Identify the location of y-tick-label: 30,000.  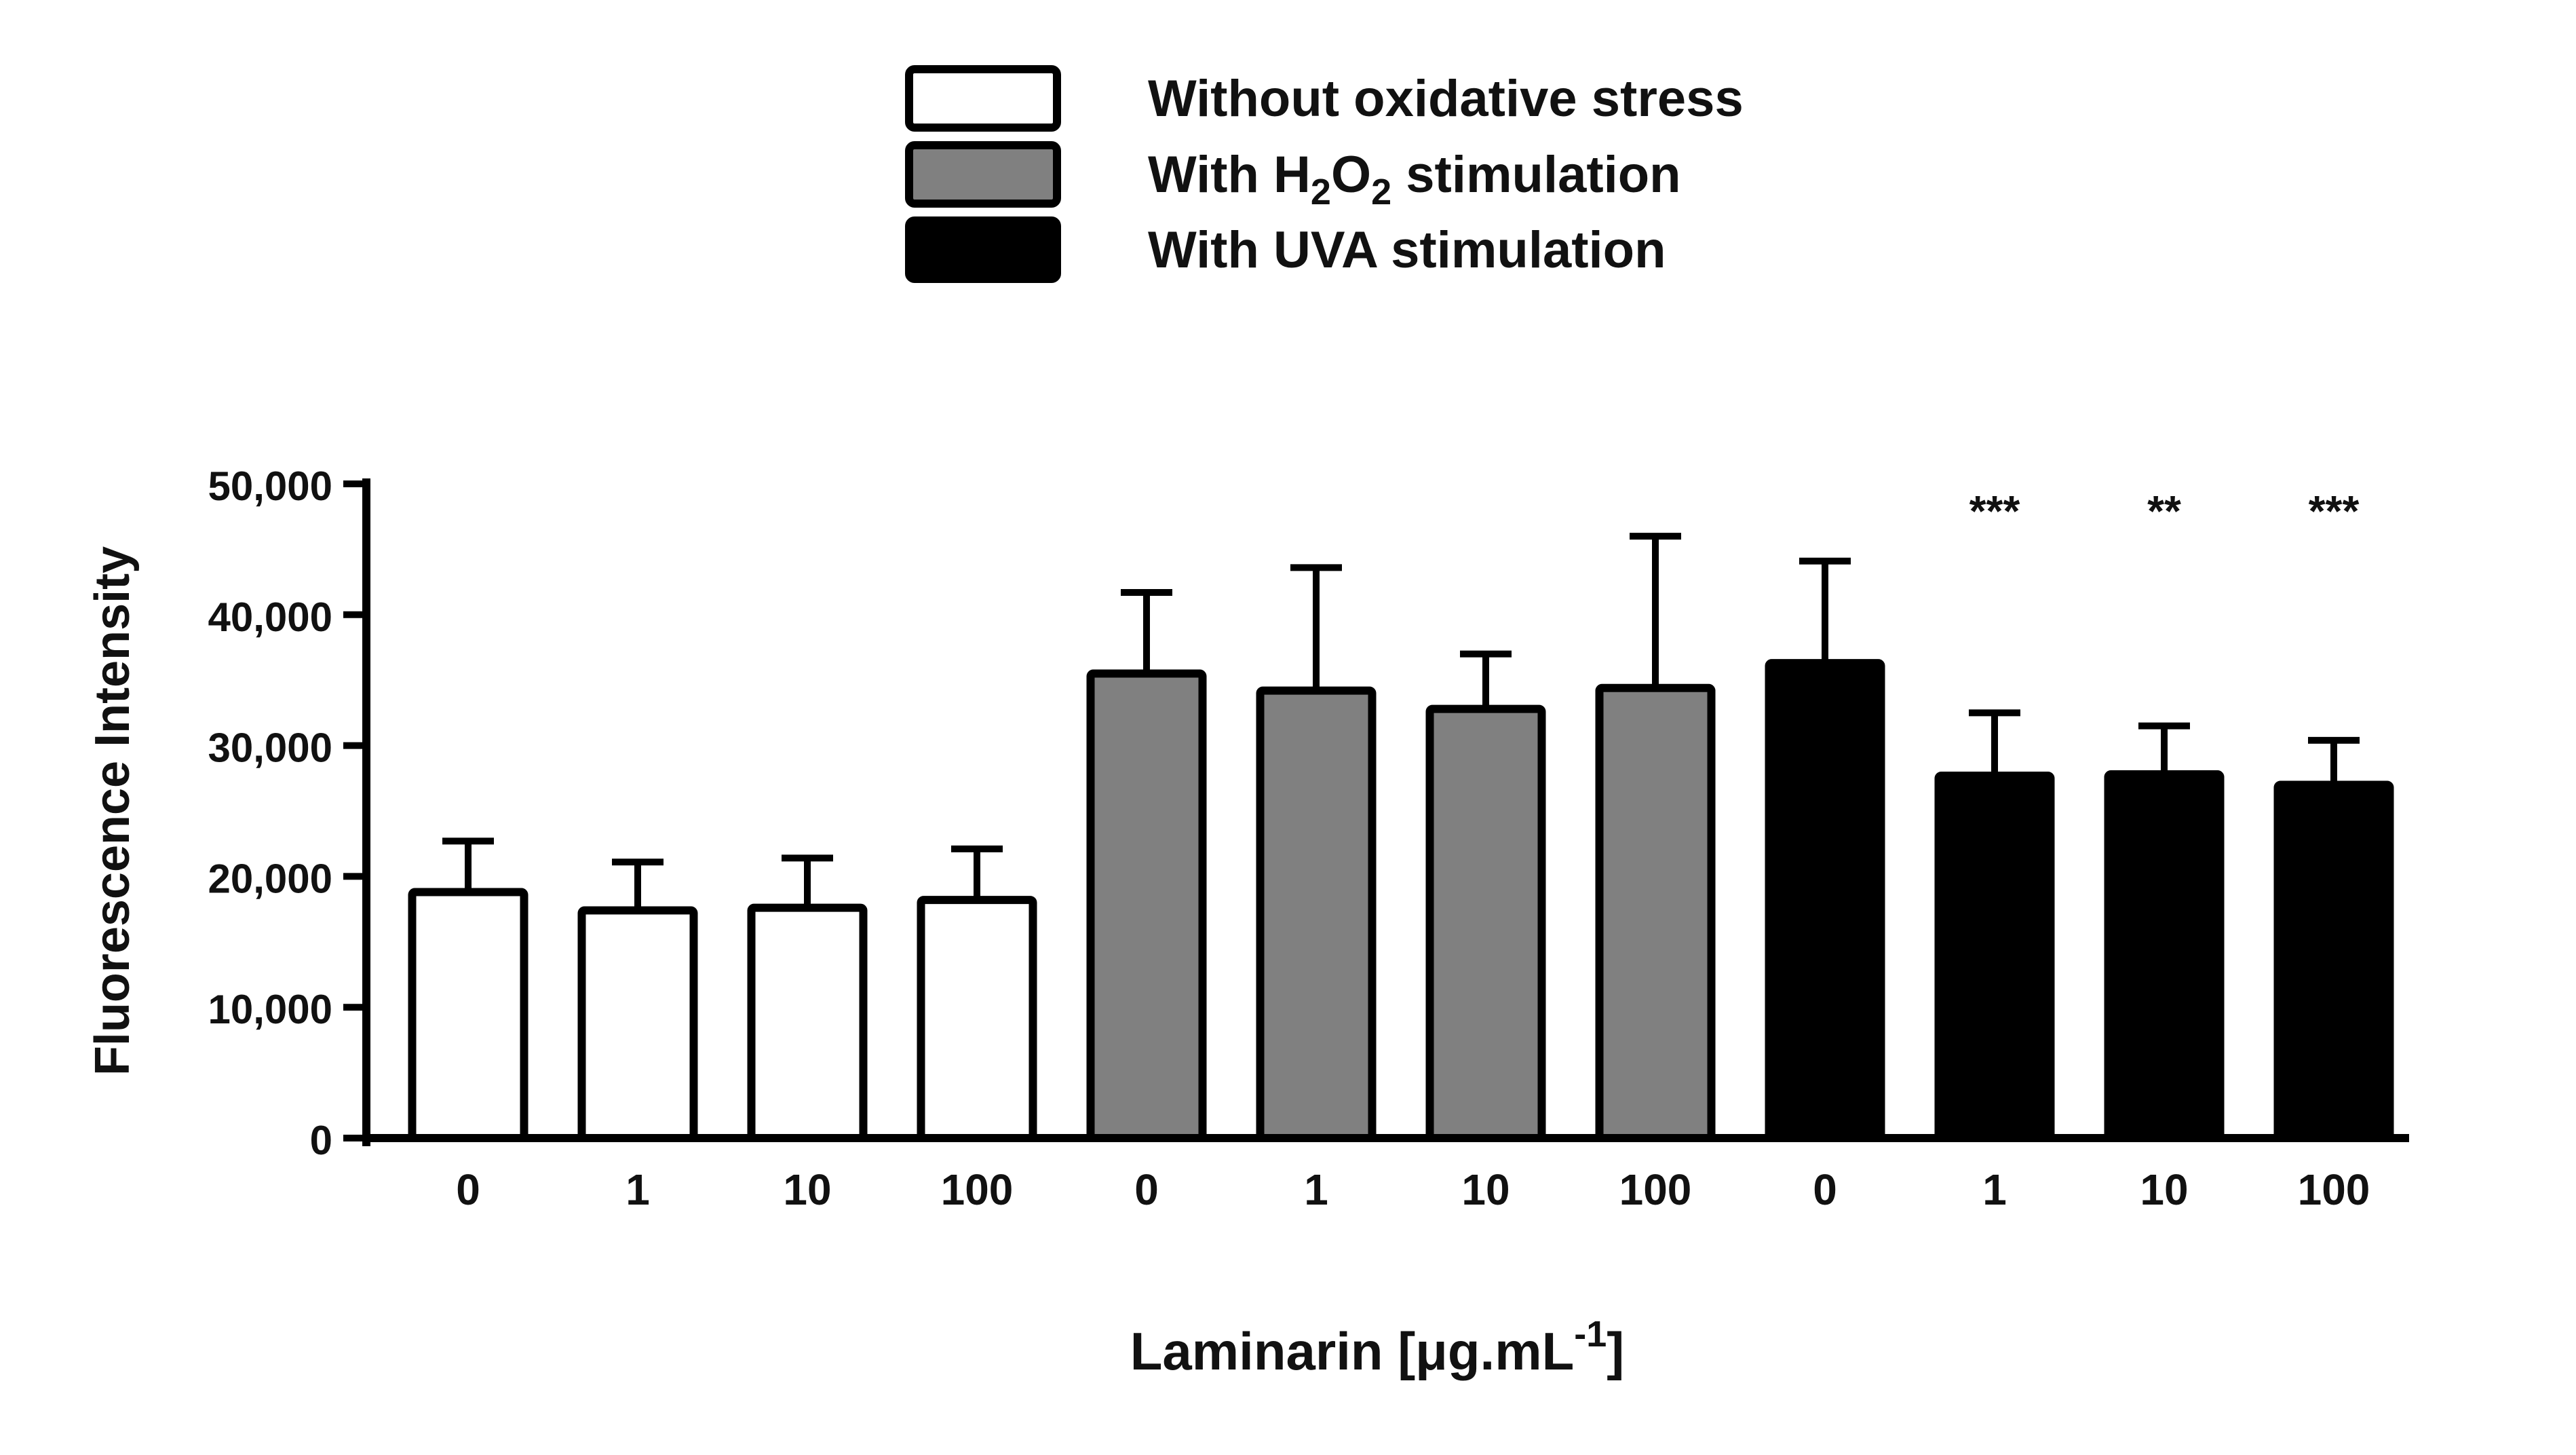
(270, 748).